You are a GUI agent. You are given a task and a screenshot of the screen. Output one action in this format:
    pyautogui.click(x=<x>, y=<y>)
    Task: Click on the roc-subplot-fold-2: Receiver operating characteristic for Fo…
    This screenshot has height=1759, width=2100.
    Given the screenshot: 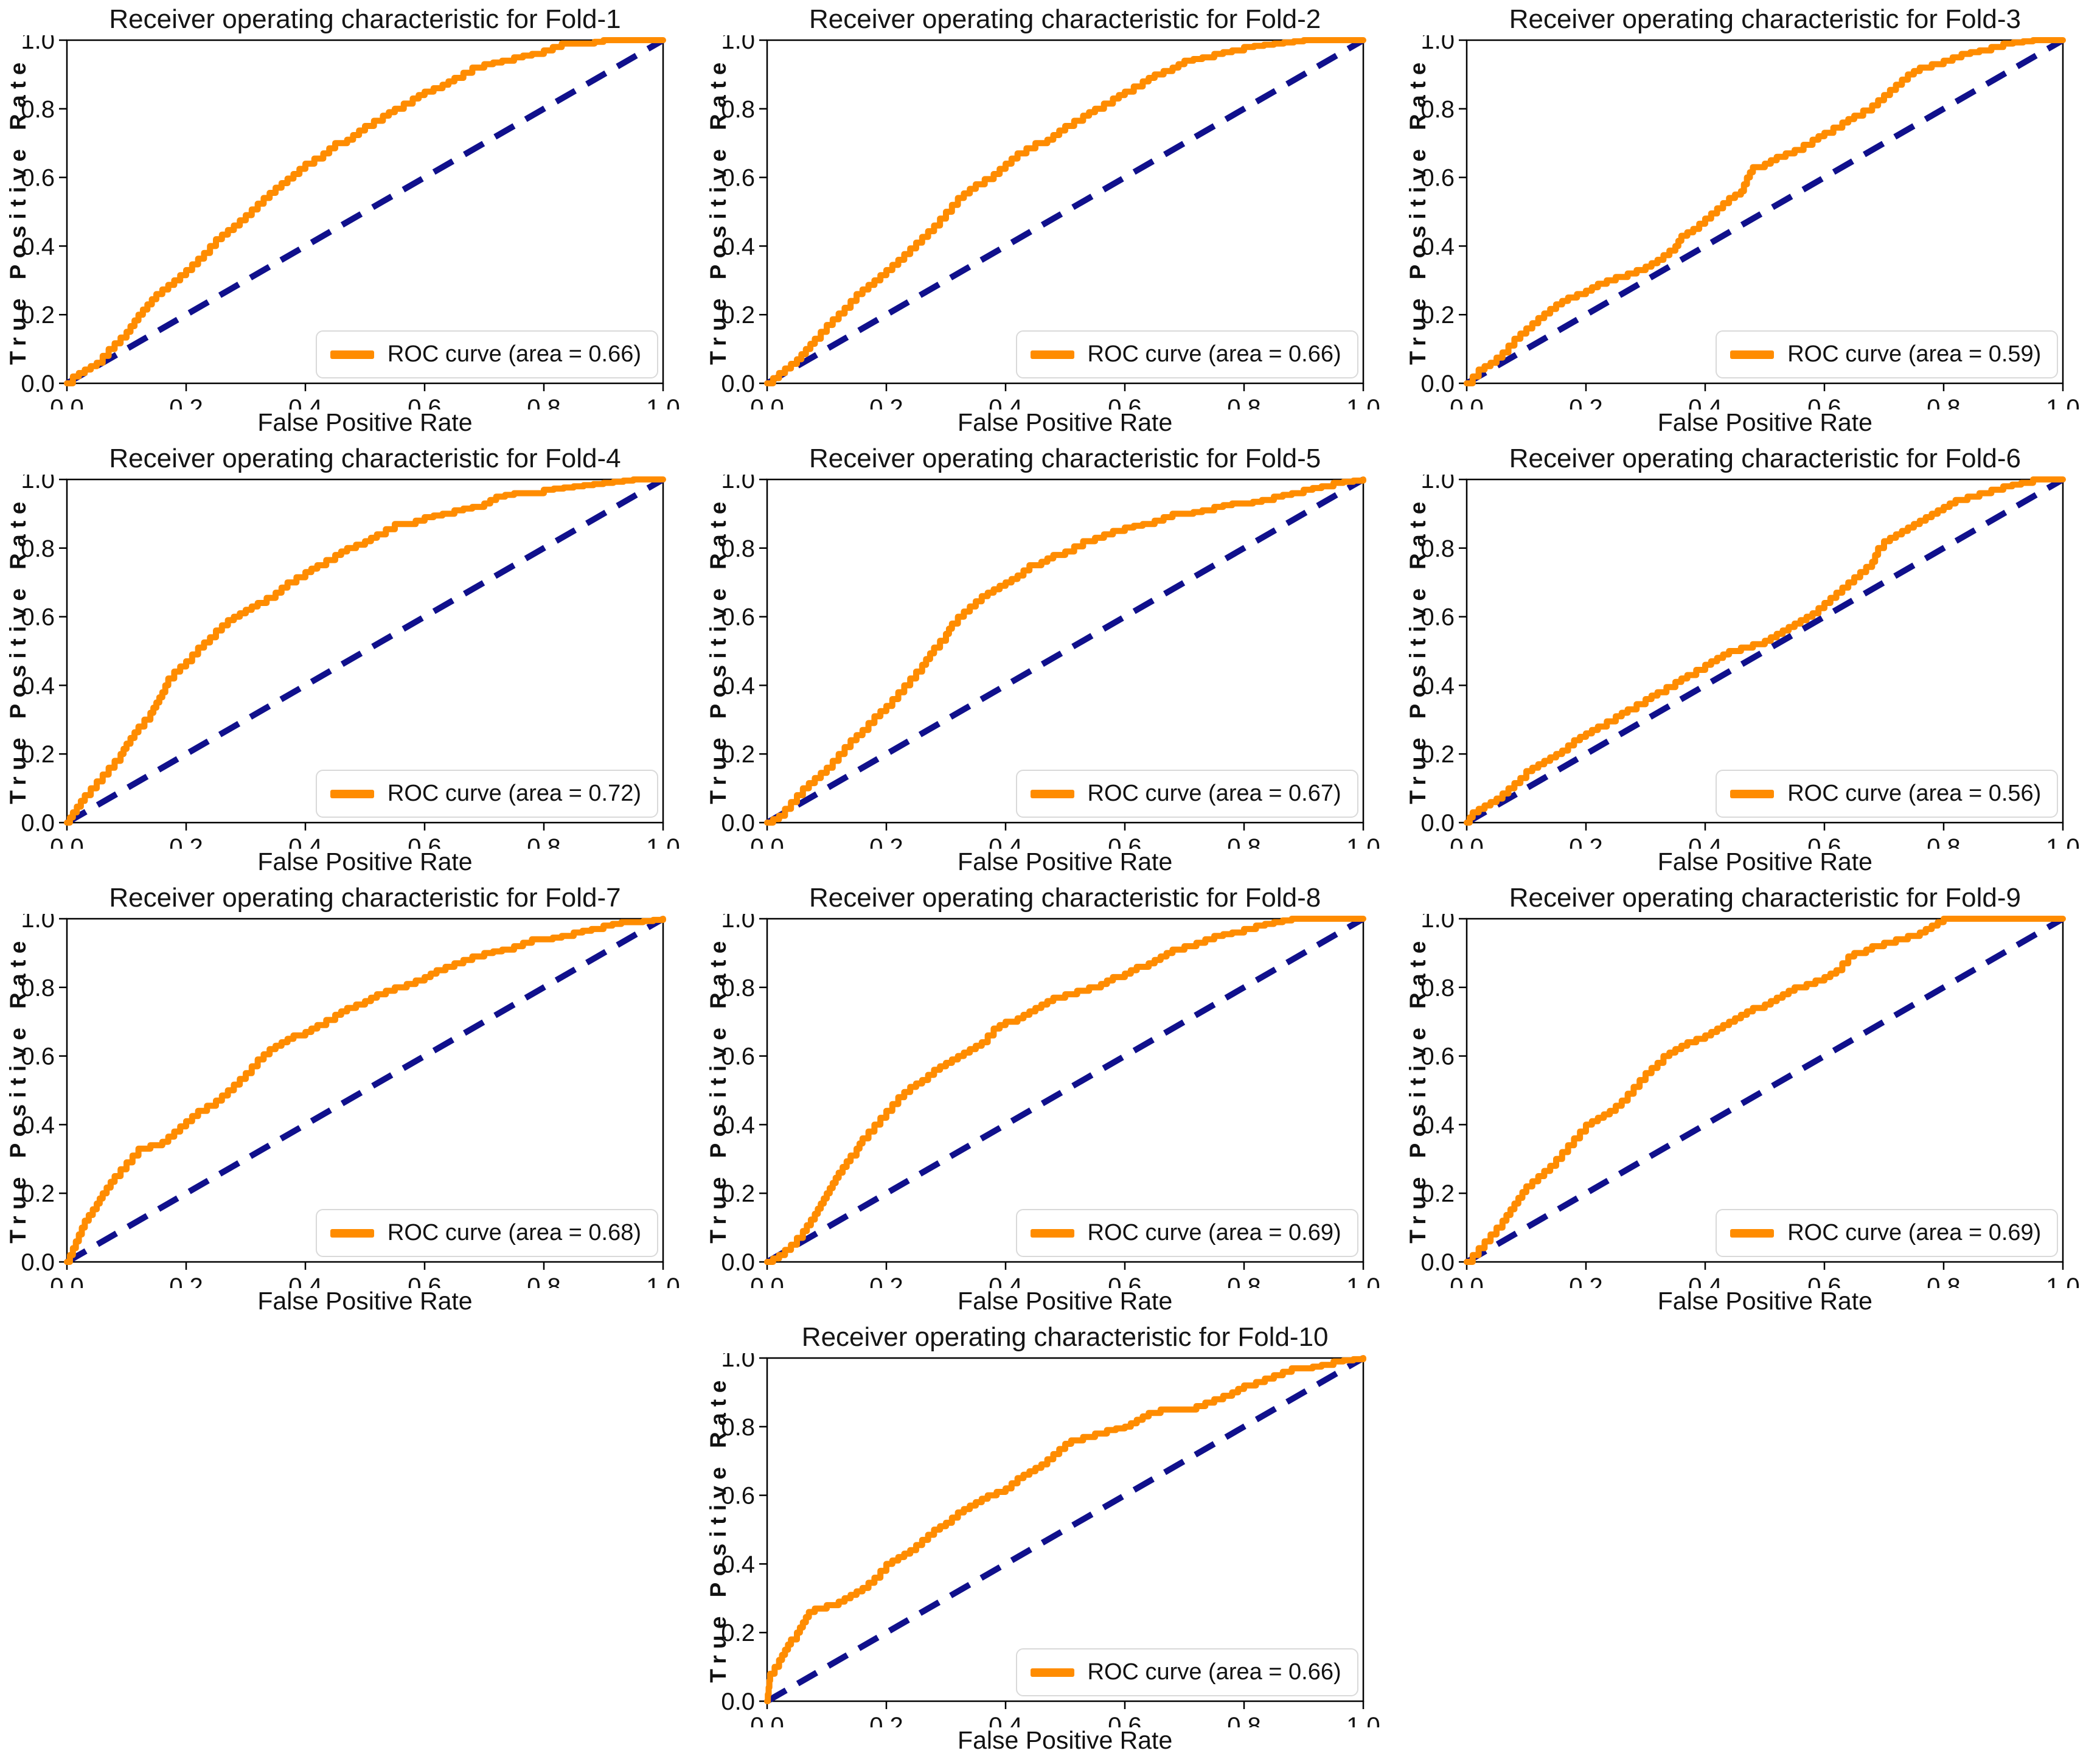 What is the action you would take?
    pyautogui.click(x=1050, y=219)
    